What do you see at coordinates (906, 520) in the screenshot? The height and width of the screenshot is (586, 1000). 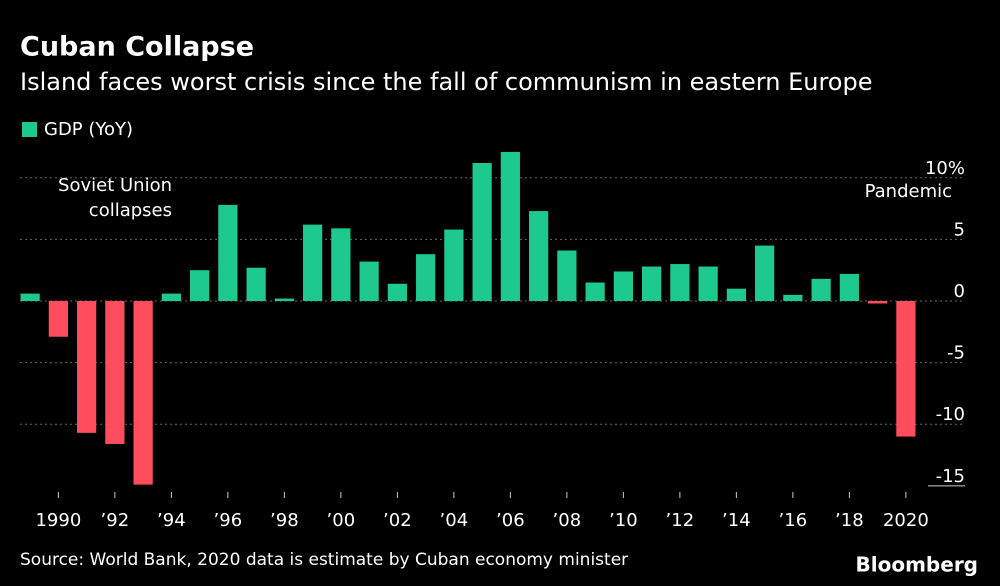 I see `x-tick-label: 2020` at bounding box center [906, 520].